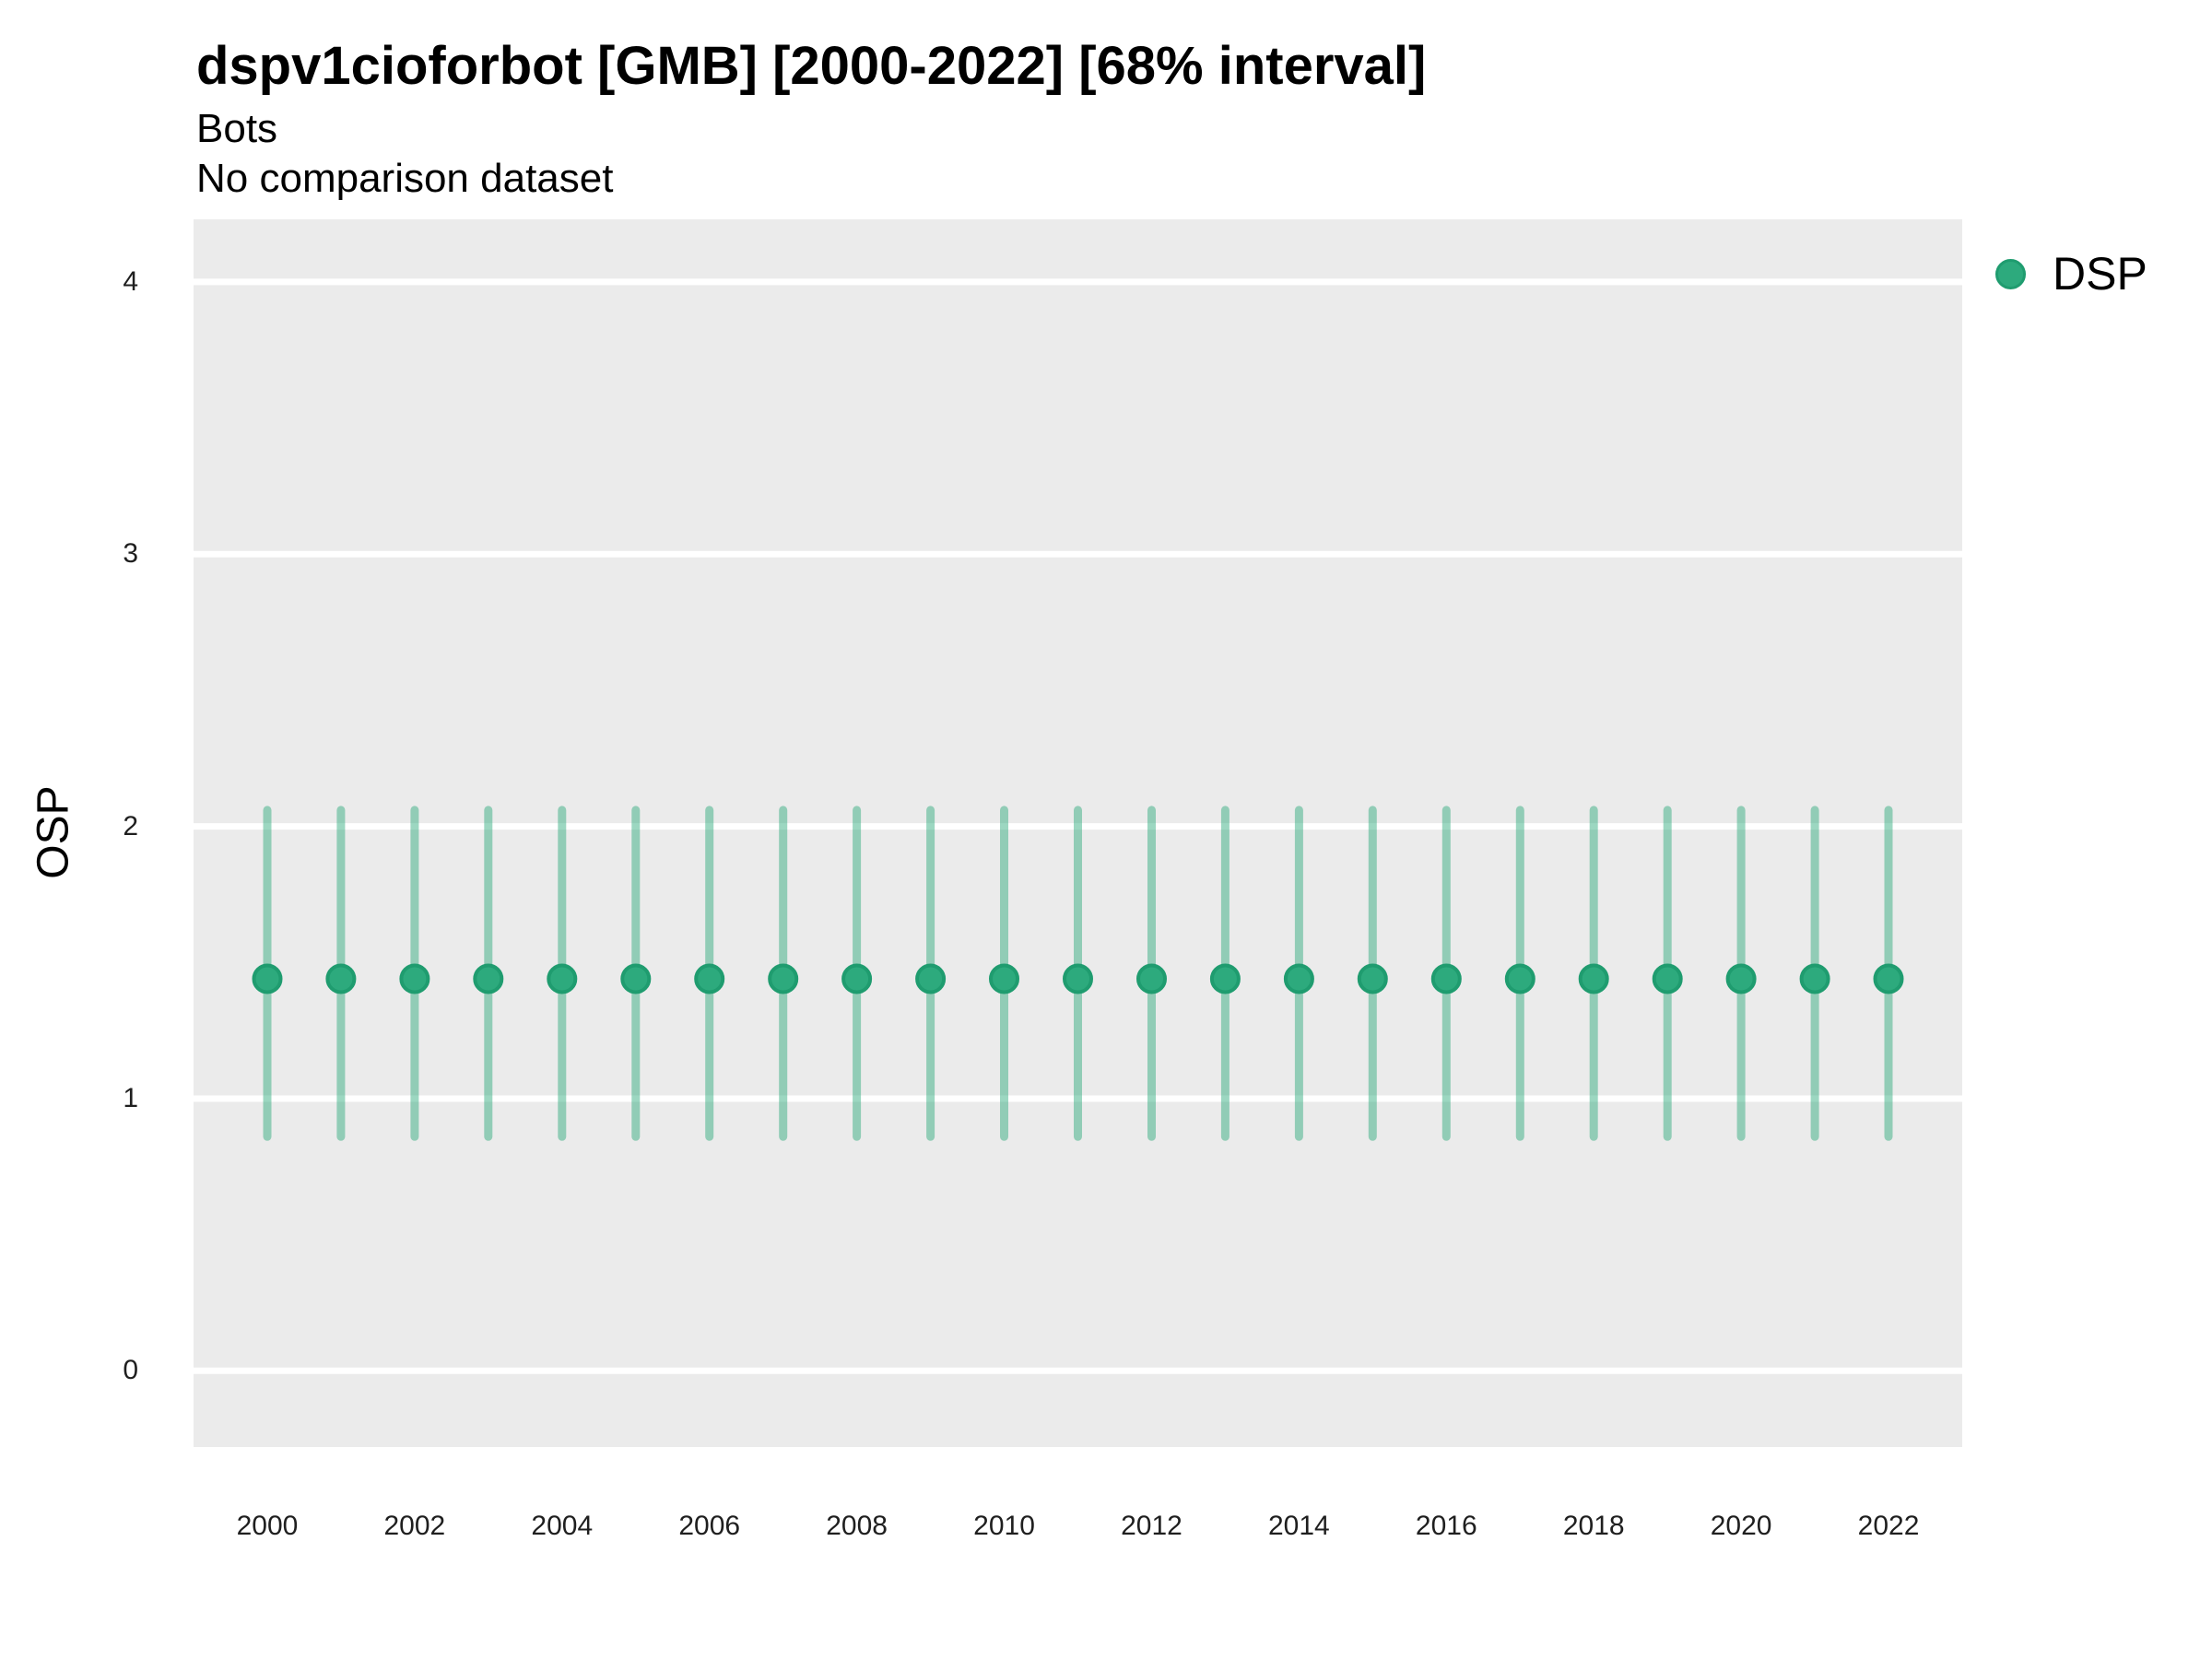 The height and width of the screenshot is (1659, 2212). I want to click on y-tick-label-1: 1, so click(130, 1097).